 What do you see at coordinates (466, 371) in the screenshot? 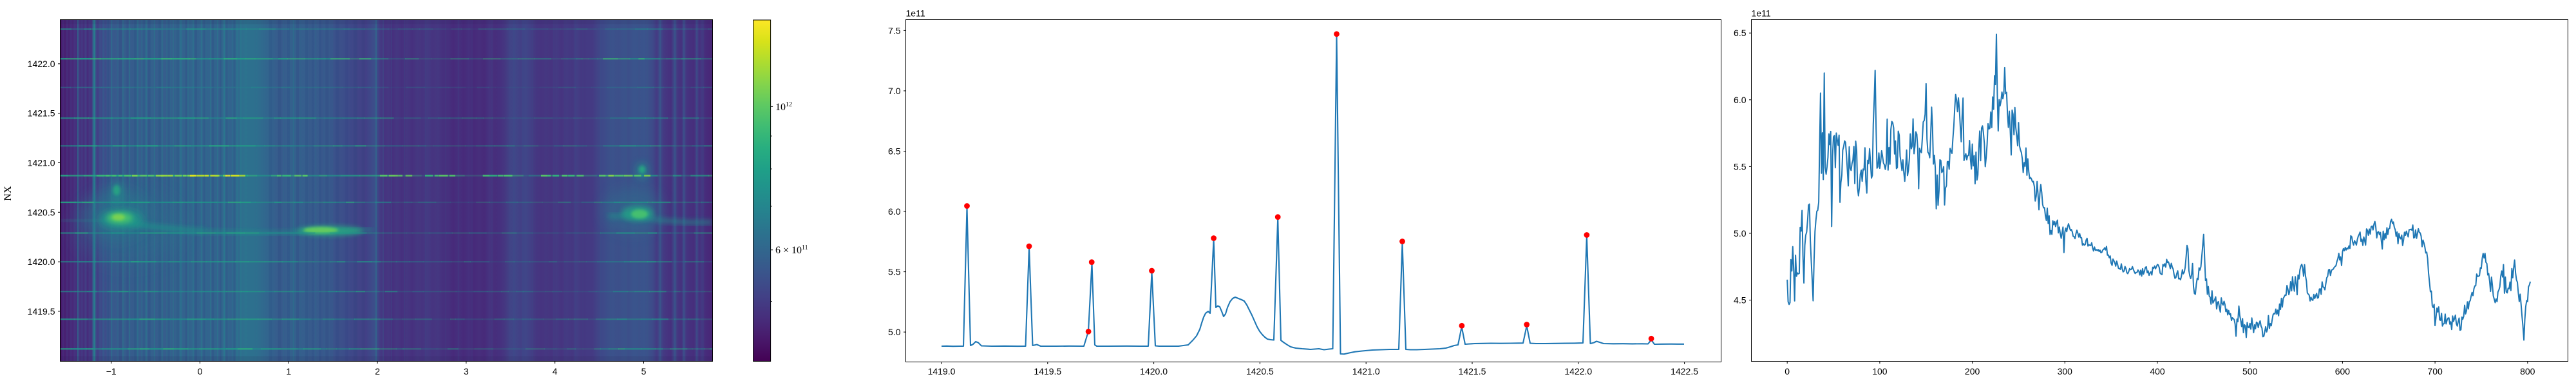
I see `svg-text: 3` at bounding box center [466, 371].